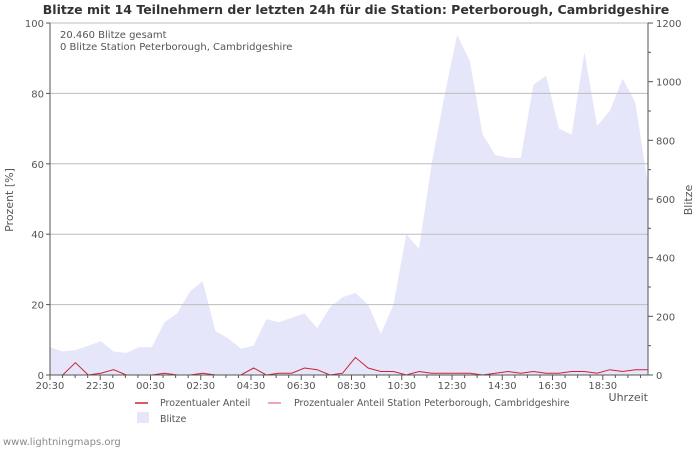 The height and width of the screenshot is (450, 700). I want to click on x-tick-label: 14:30, so click(502, 386).